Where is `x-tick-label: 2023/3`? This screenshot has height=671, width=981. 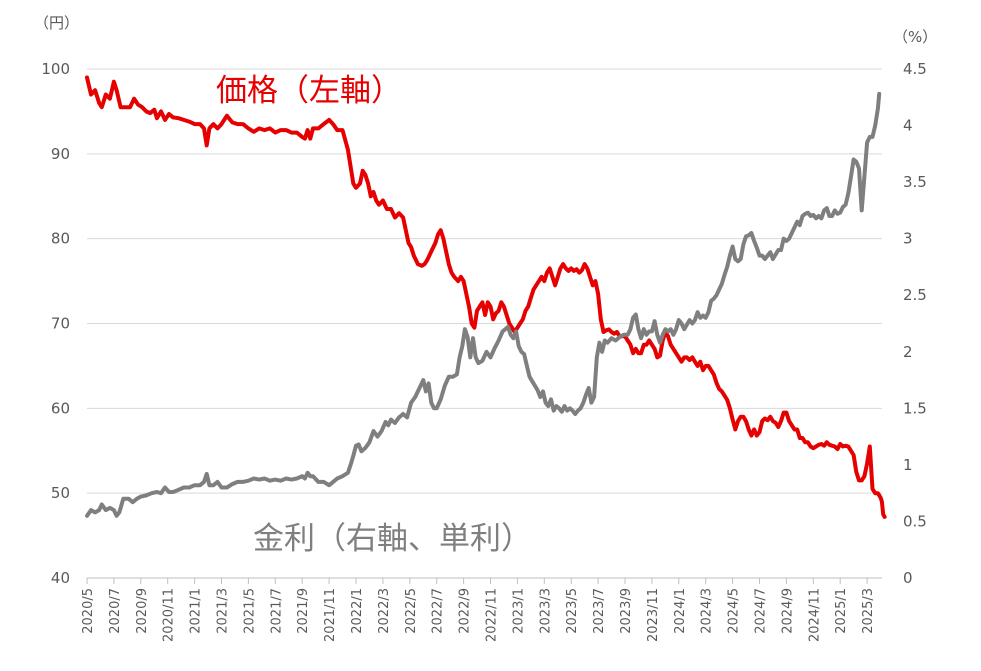 x-tick-label: 2023/3 is located at coordinates (545, 611).